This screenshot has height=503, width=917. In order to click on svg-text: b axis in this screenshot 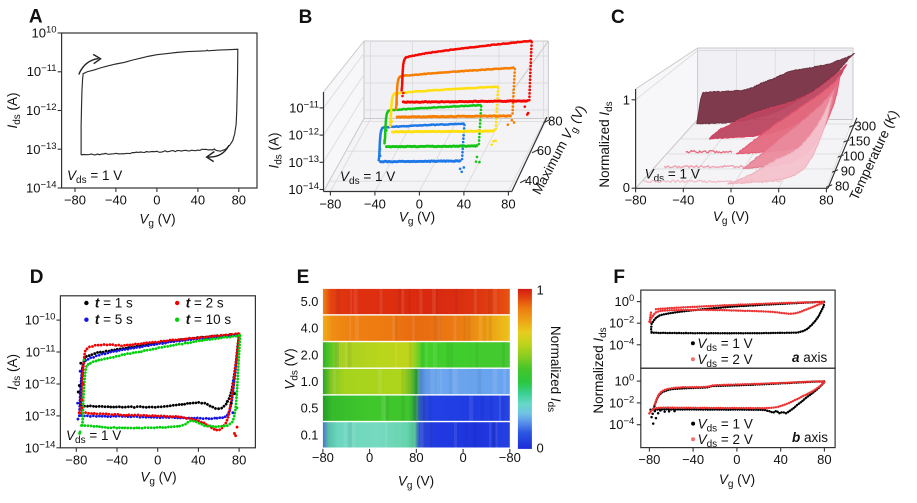, I will do `click(810, 437)`.